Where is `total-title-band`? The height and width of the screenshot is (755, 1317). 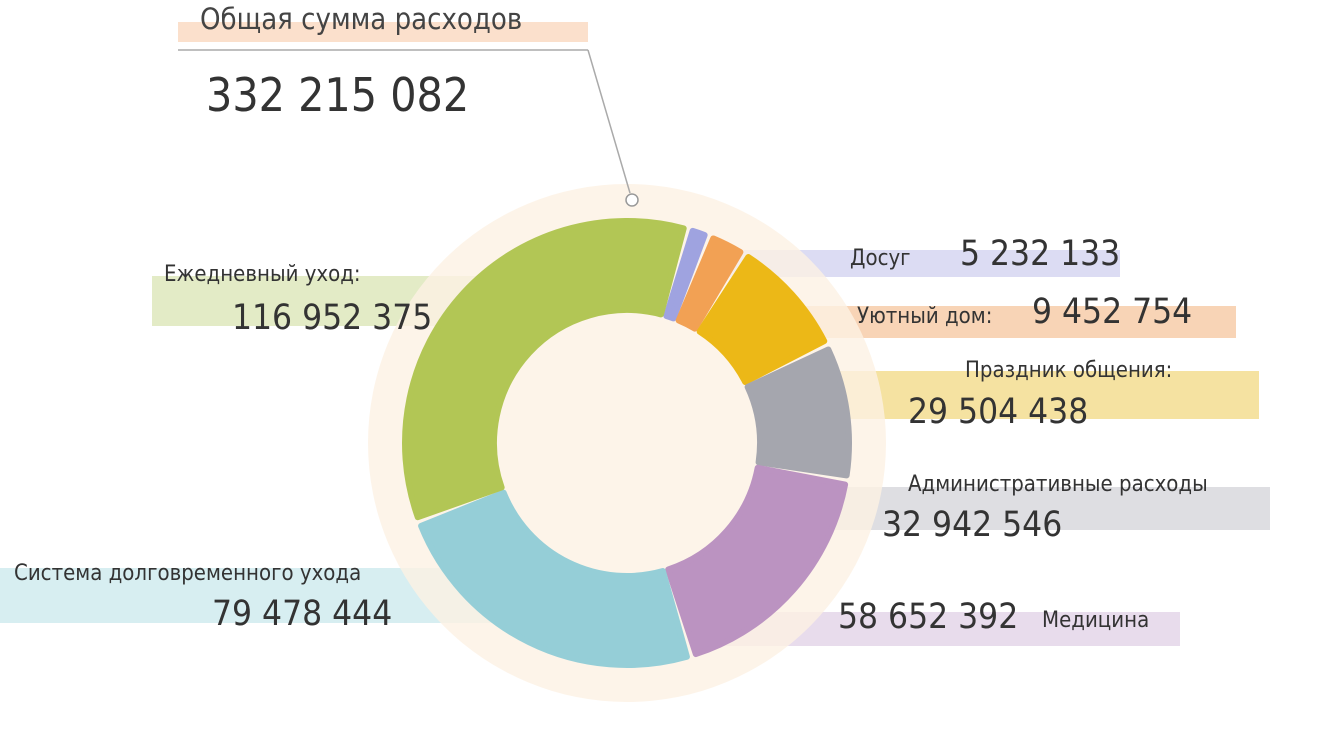 total-title-band is located at coordinates (383, 32).